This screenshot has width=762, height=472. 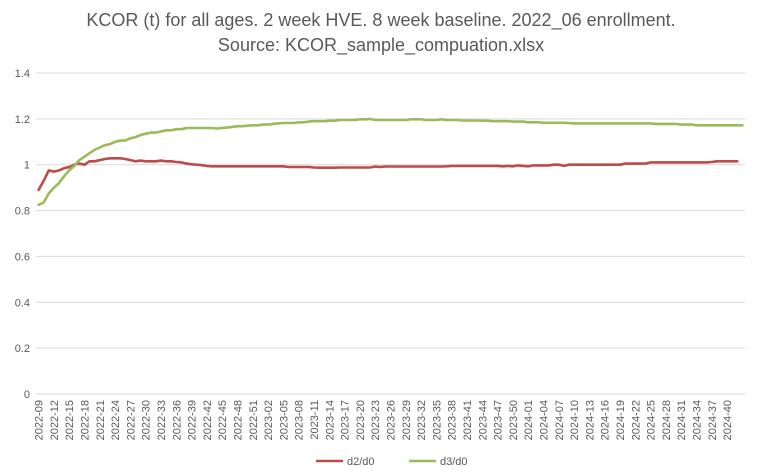 What do you see at coordinates (208, 420) in the screenshot?
I see `x-tick-label: 2022-42` at bounding box center [208, 420].